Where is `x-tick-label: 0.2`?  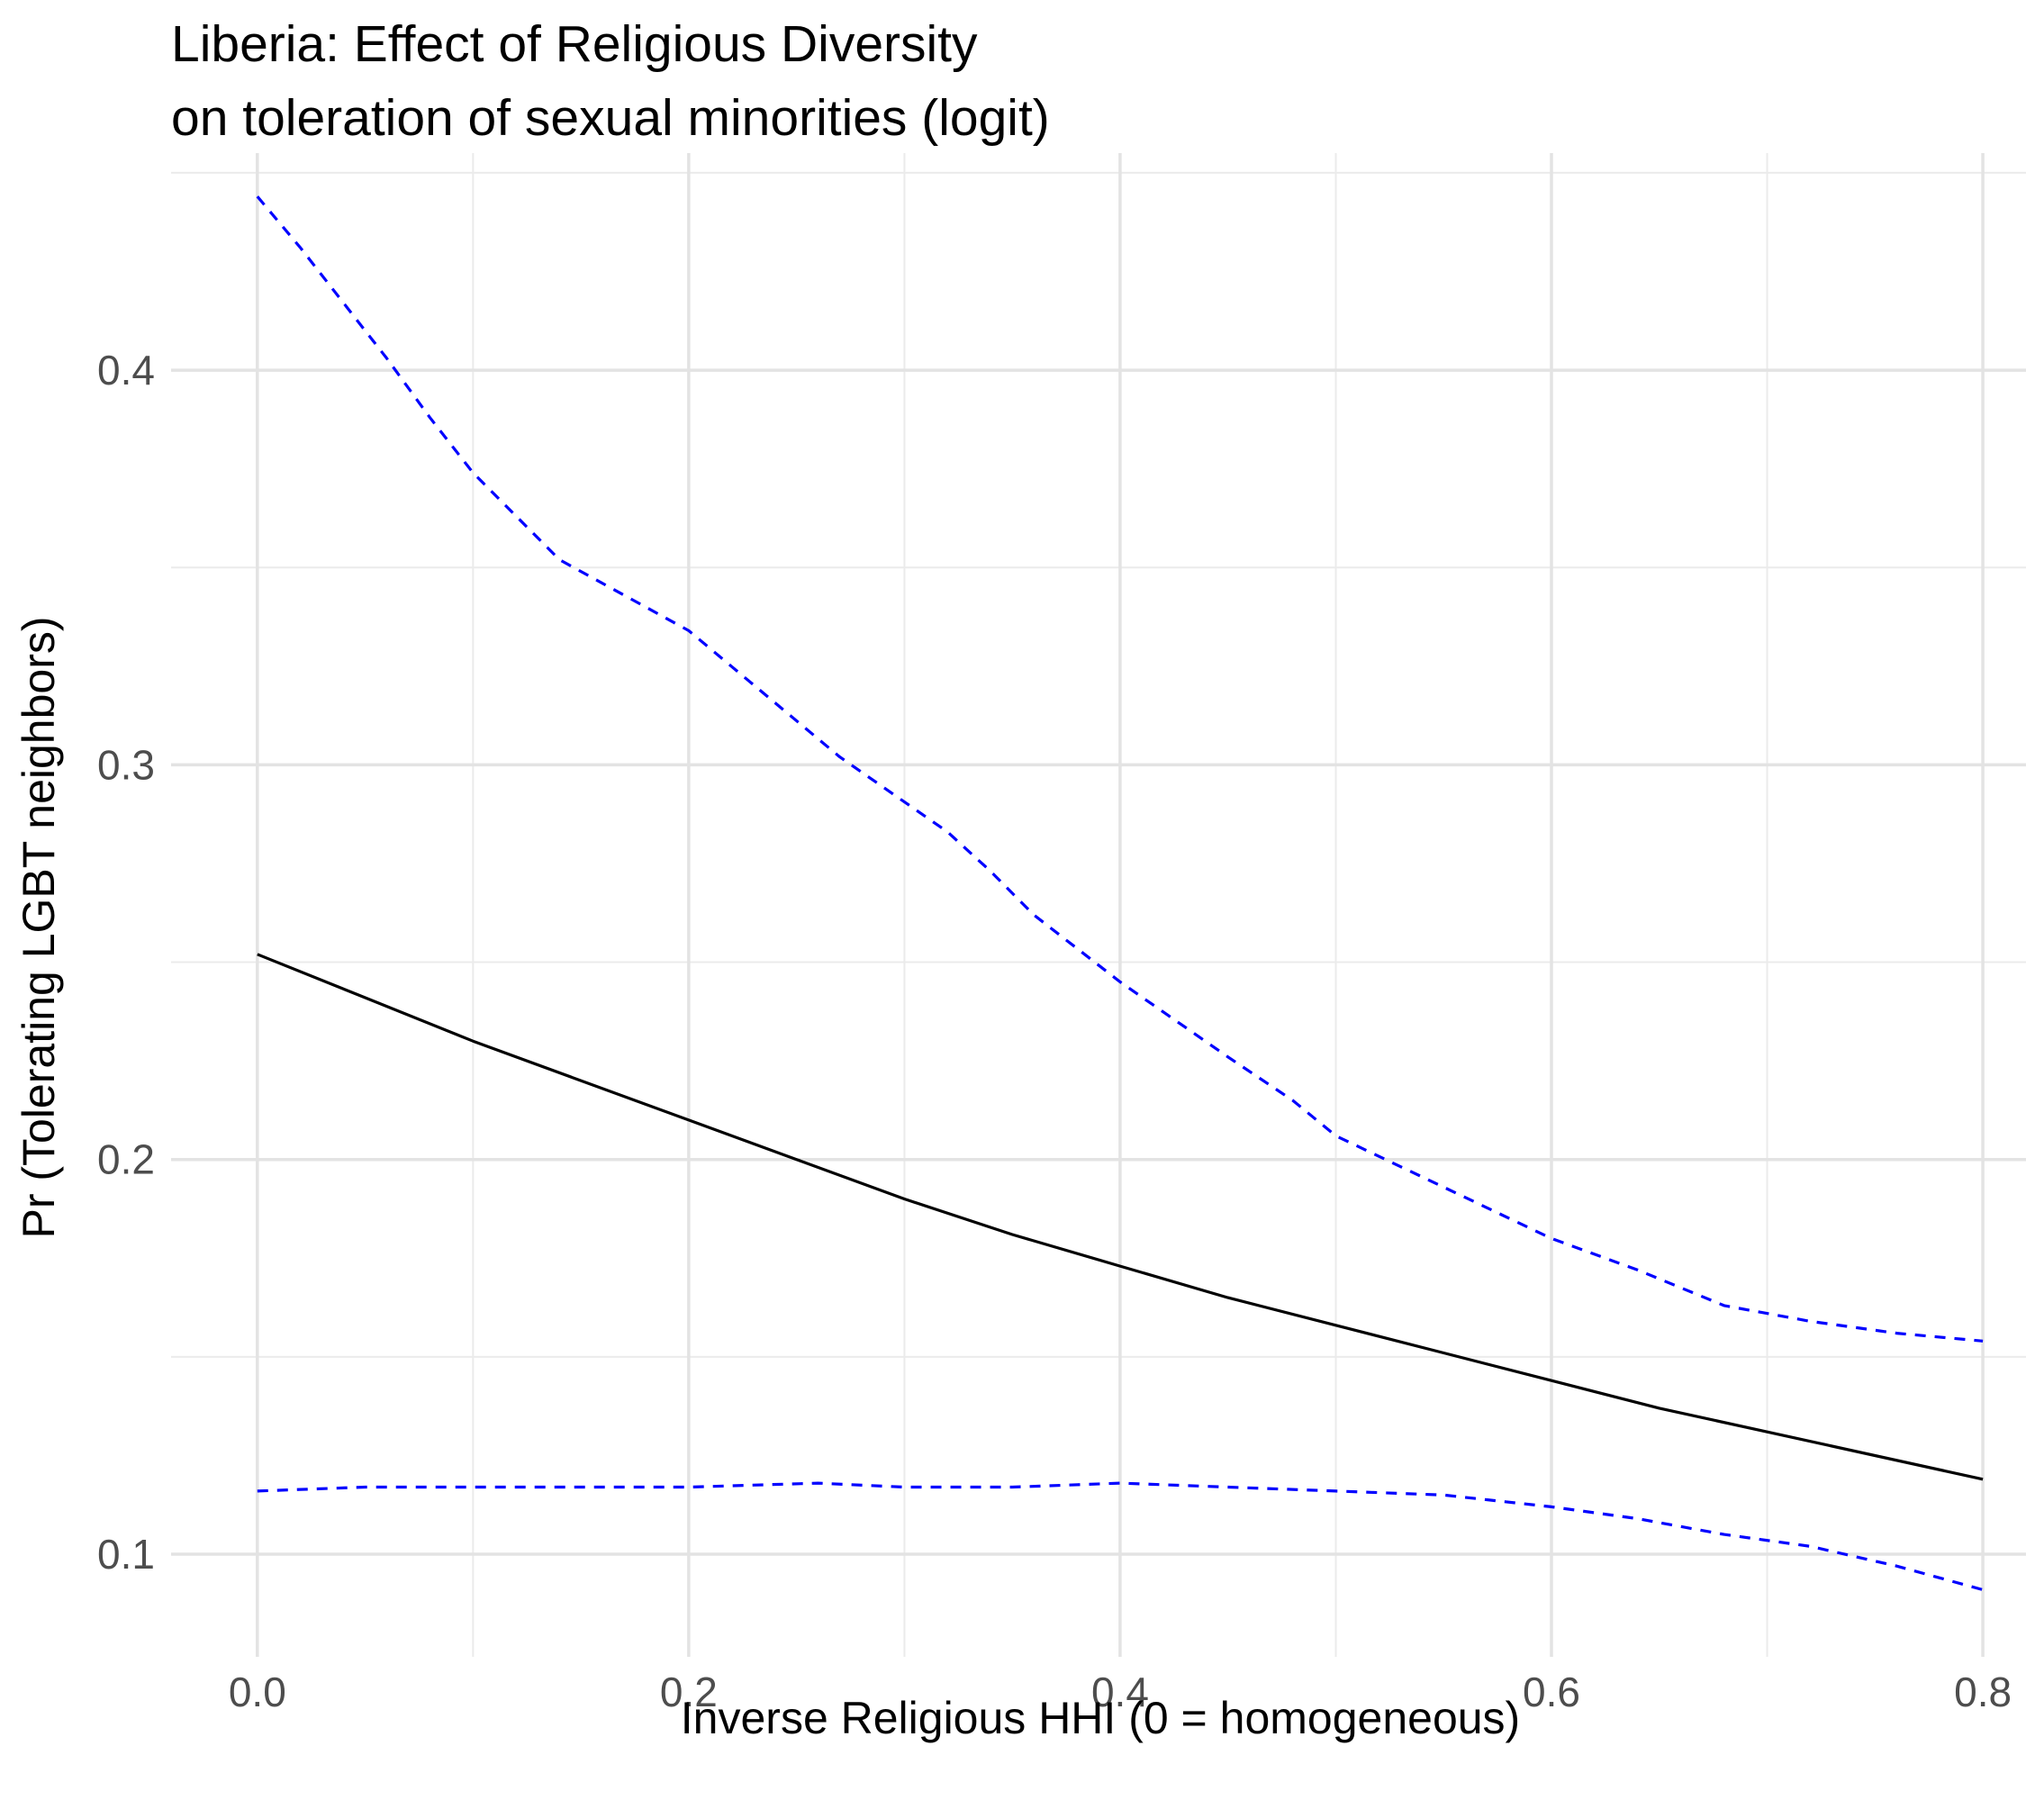 x-tick-label: 0.2 is located at coordinates (689, 1692).